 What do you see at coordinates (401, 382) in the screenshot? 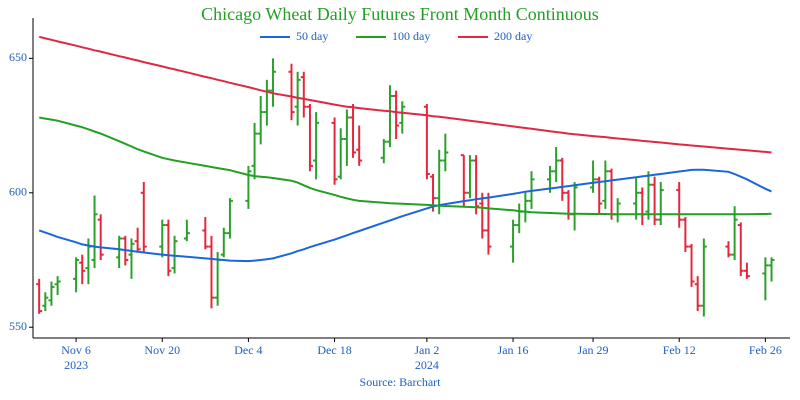
I see `source-note: Source: Barchart` at bounding box center [401, 382].